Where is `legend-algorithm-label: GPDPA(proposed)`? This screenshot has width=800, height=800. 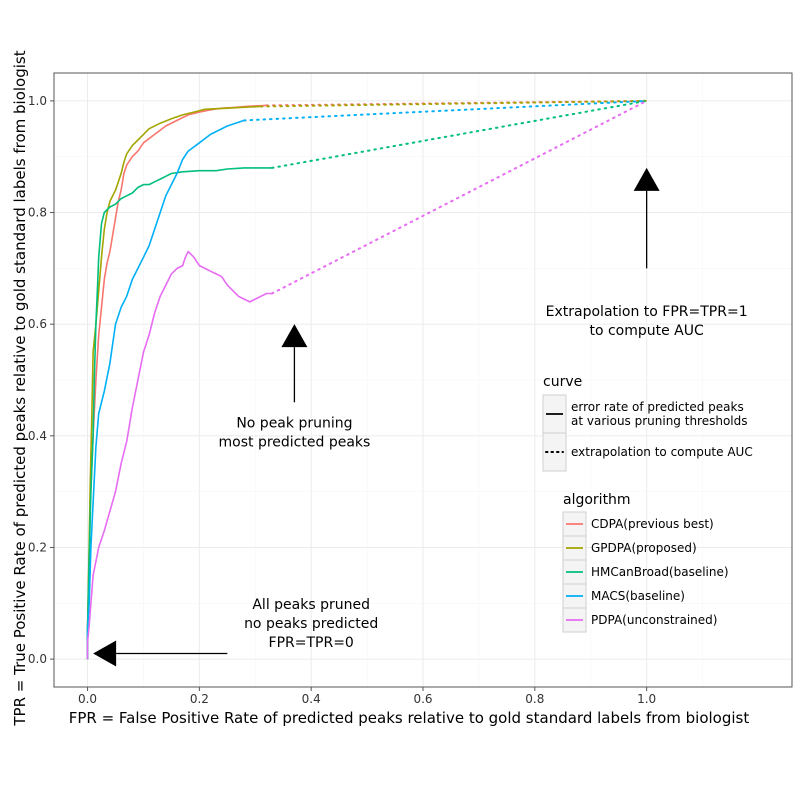 legend-algorithm-label: GPDPA(proposed) is located at coordinates (644, 548).